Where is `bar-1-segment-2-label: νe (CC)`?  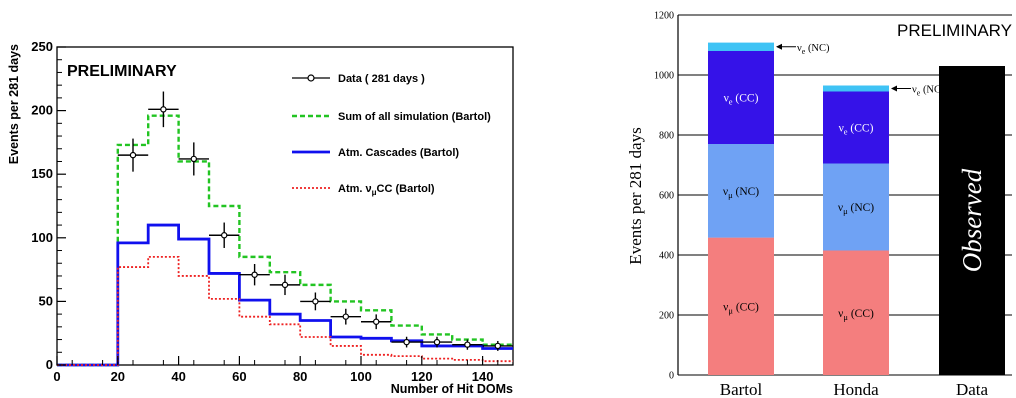
bar-1-segment-2-label: νe (CC) is located at coordinates (856, 130).